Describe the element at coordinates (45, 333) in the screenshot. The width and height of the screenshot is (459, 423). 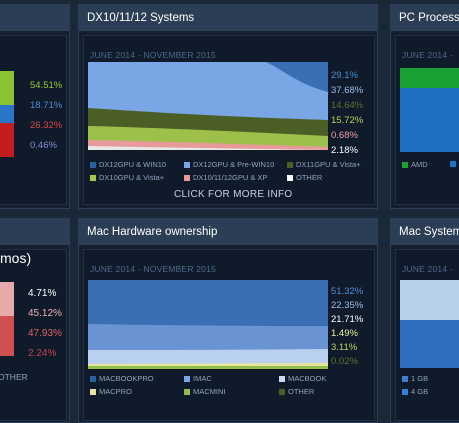
I see `lb-pct-2: 47.93%` at that location.